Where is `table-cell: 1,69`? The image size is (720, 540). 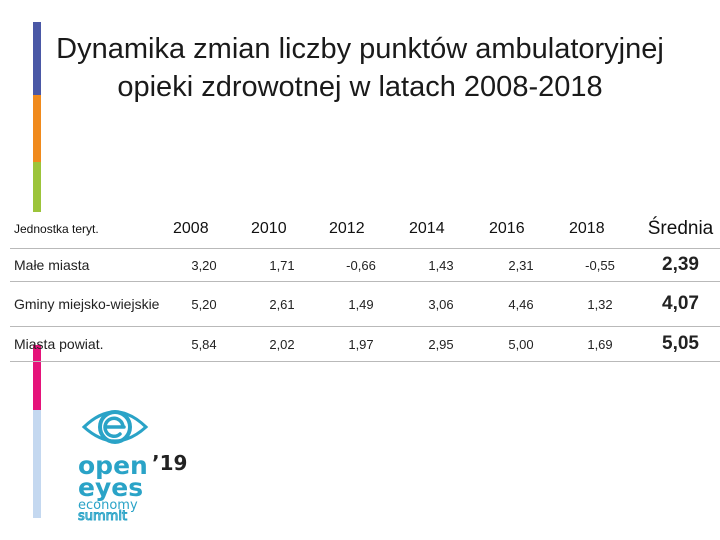 table-cell: 1,69 is located at coordinates (600, 344).